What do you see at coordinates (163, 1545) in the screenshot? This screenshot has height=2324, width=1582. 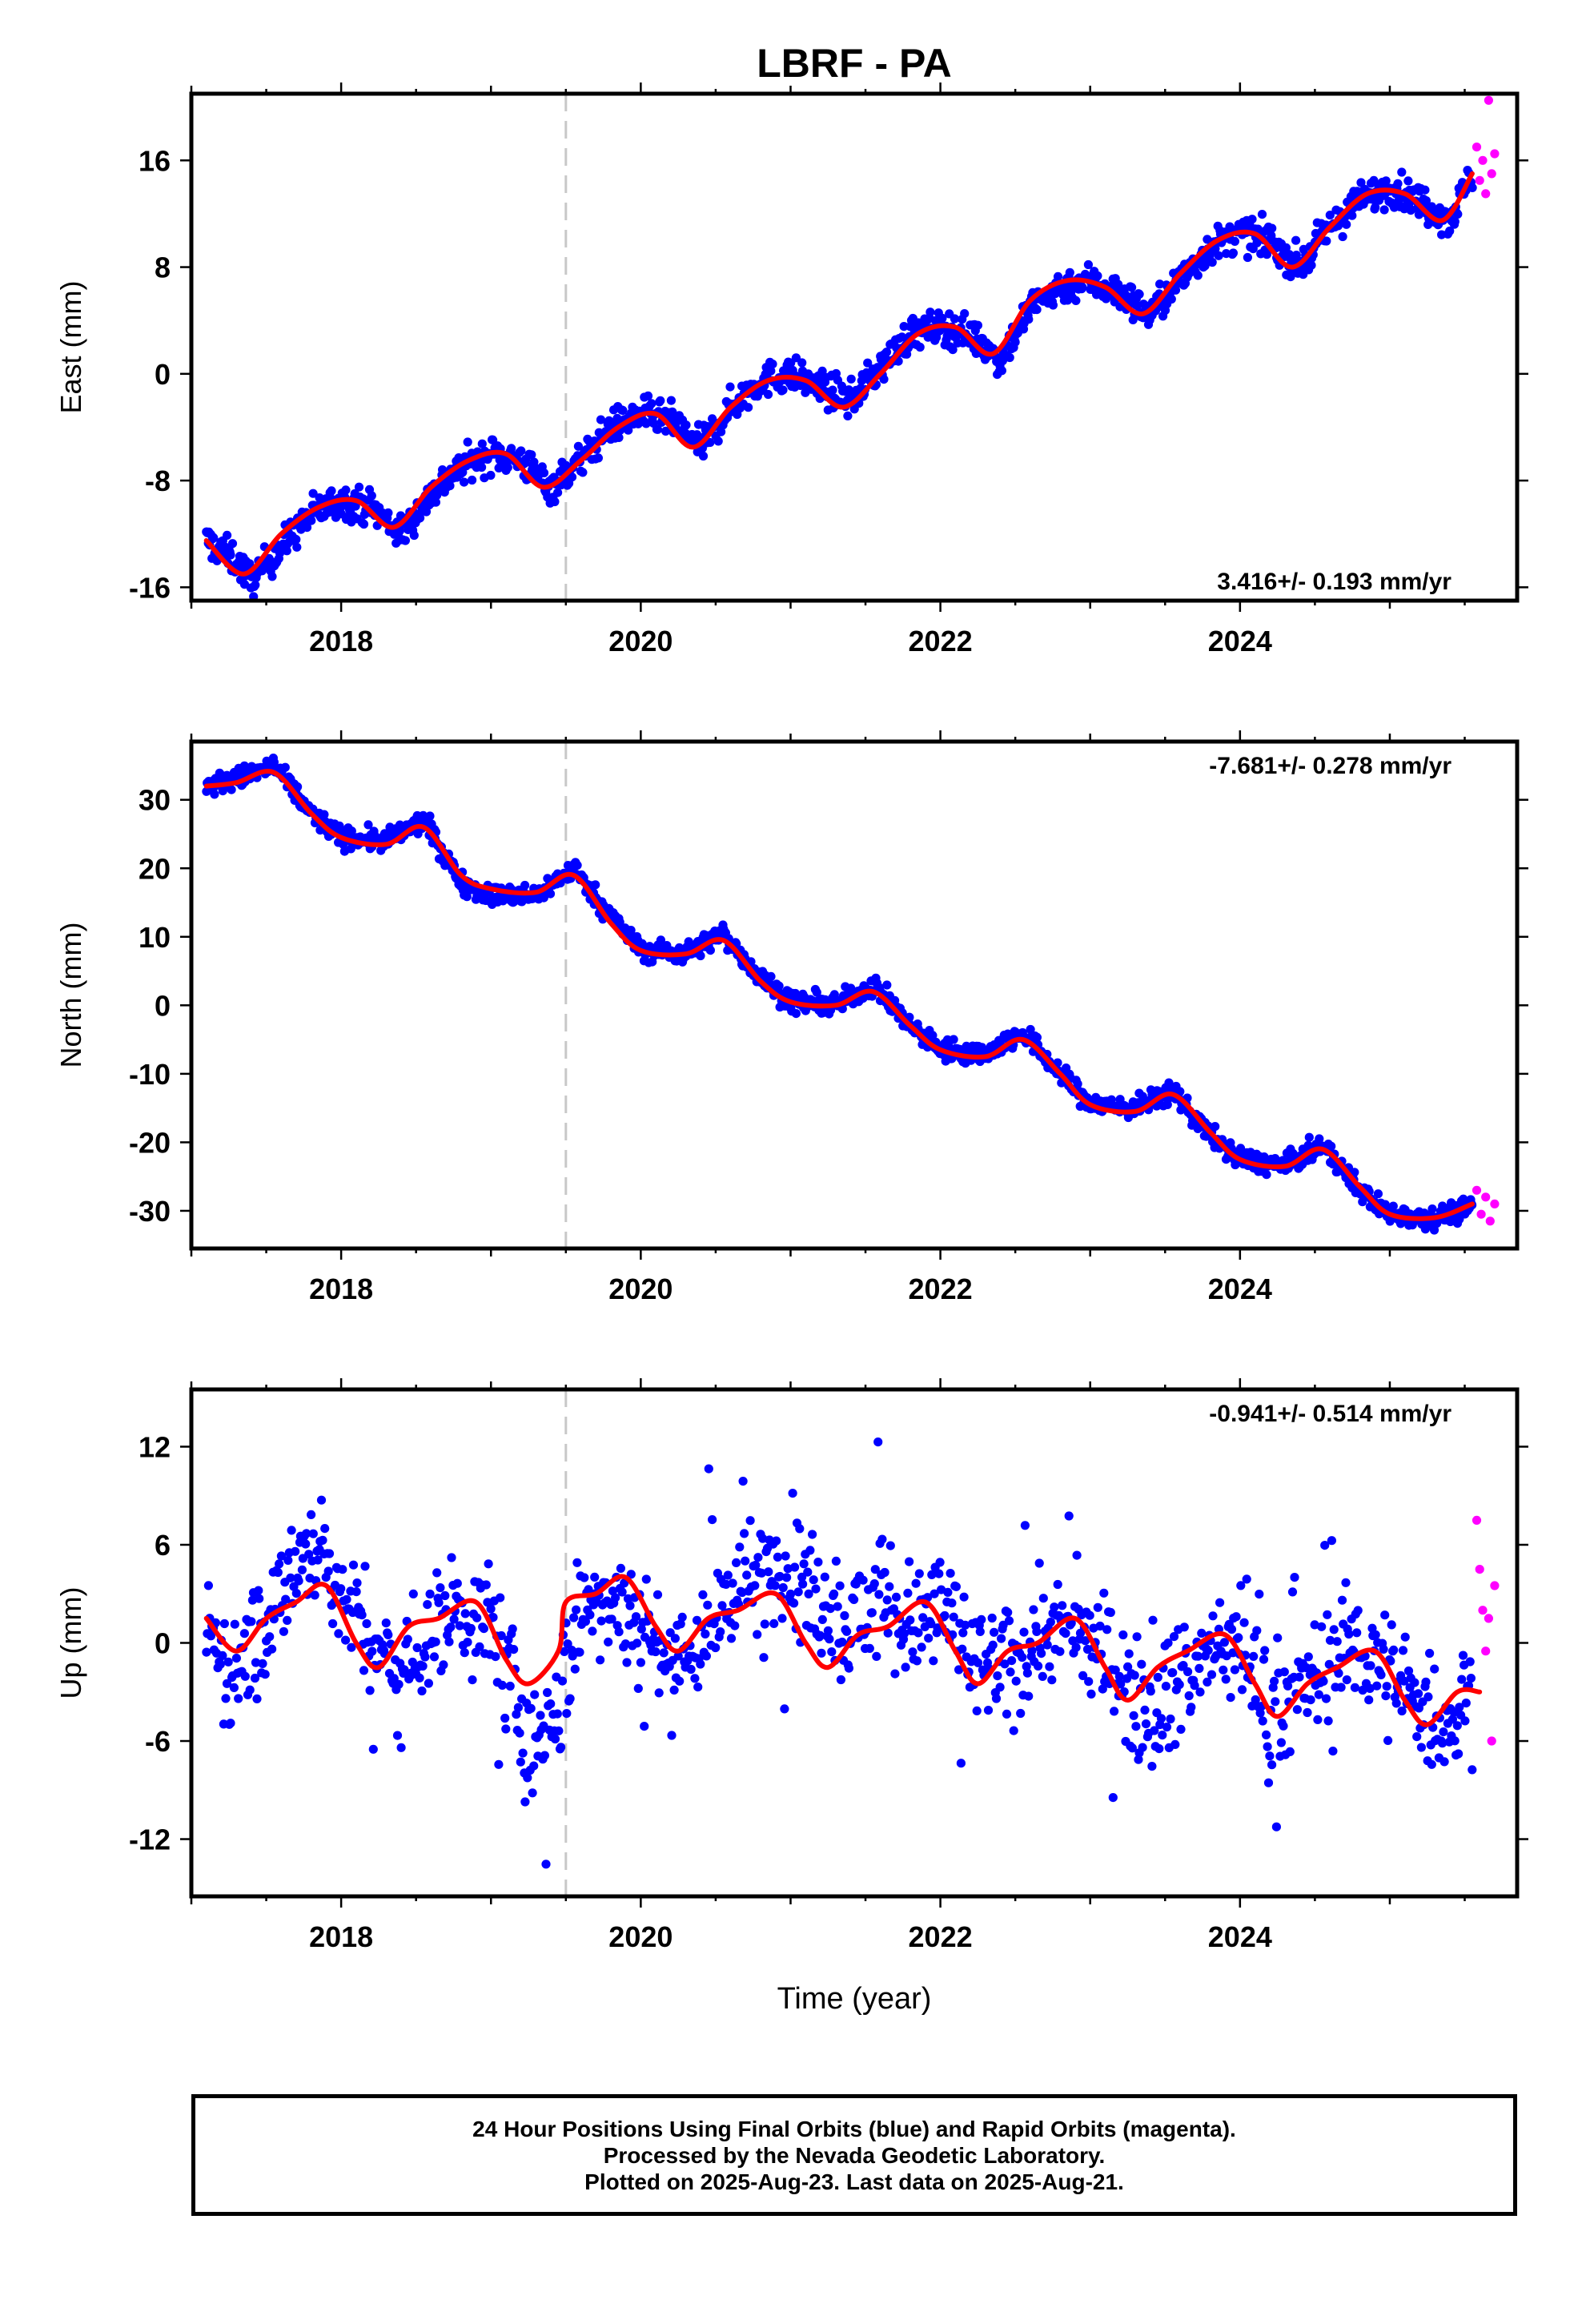 I see `y-tick-label: 6` at bounding box center [163, 1545].